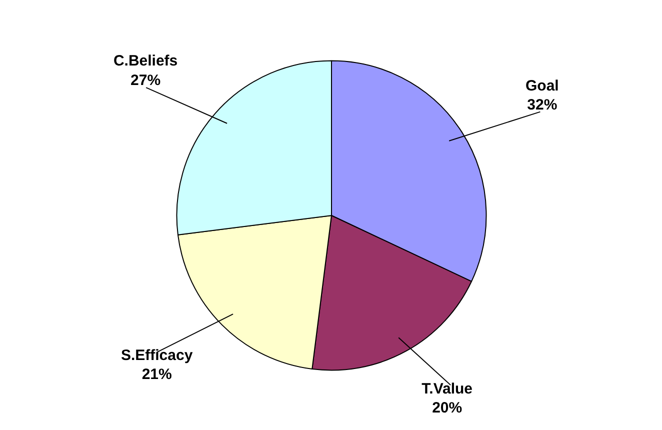  I want to click on data-label: 20%, so click(447, 408).